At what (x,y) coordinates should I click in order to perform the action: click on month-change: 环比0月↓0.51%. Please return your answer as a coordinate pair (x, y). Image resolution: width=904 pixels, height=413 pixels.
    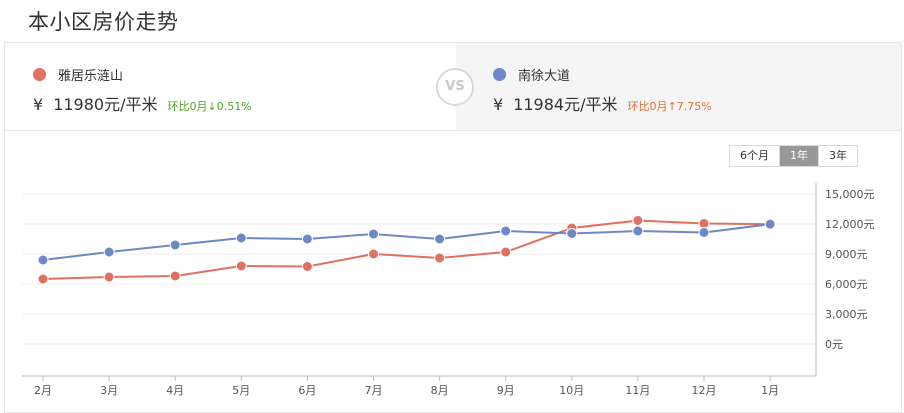
    Looking at the image, I should click on (209, 106).